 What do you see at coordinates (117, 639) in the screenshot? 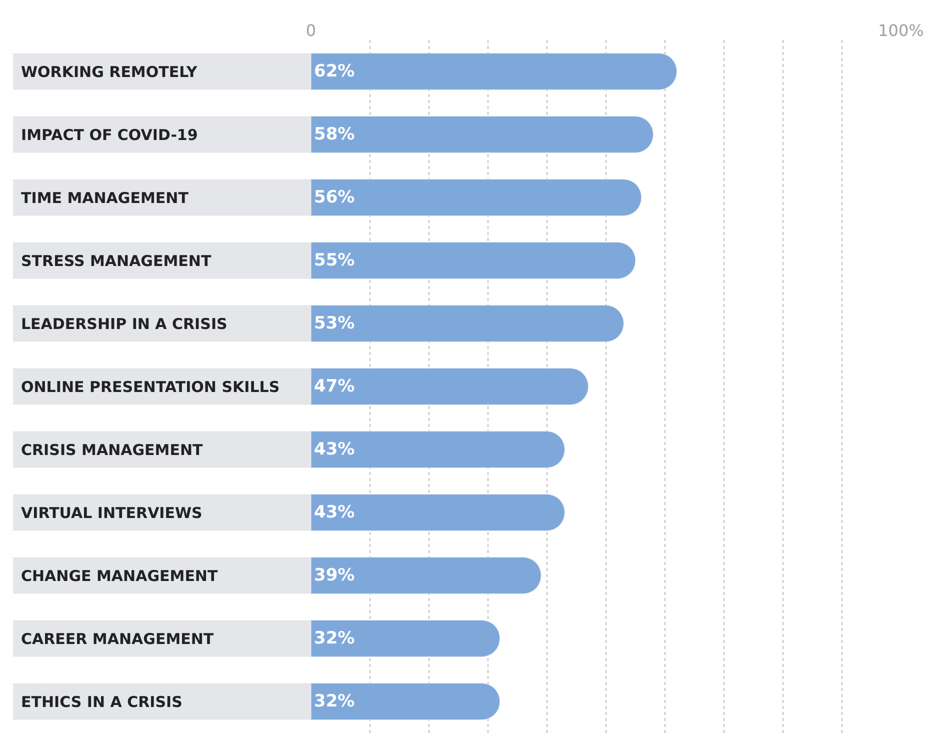
I see `y-tick-label: CAREER MANAGEMENT` at bounding box center [117, 639].